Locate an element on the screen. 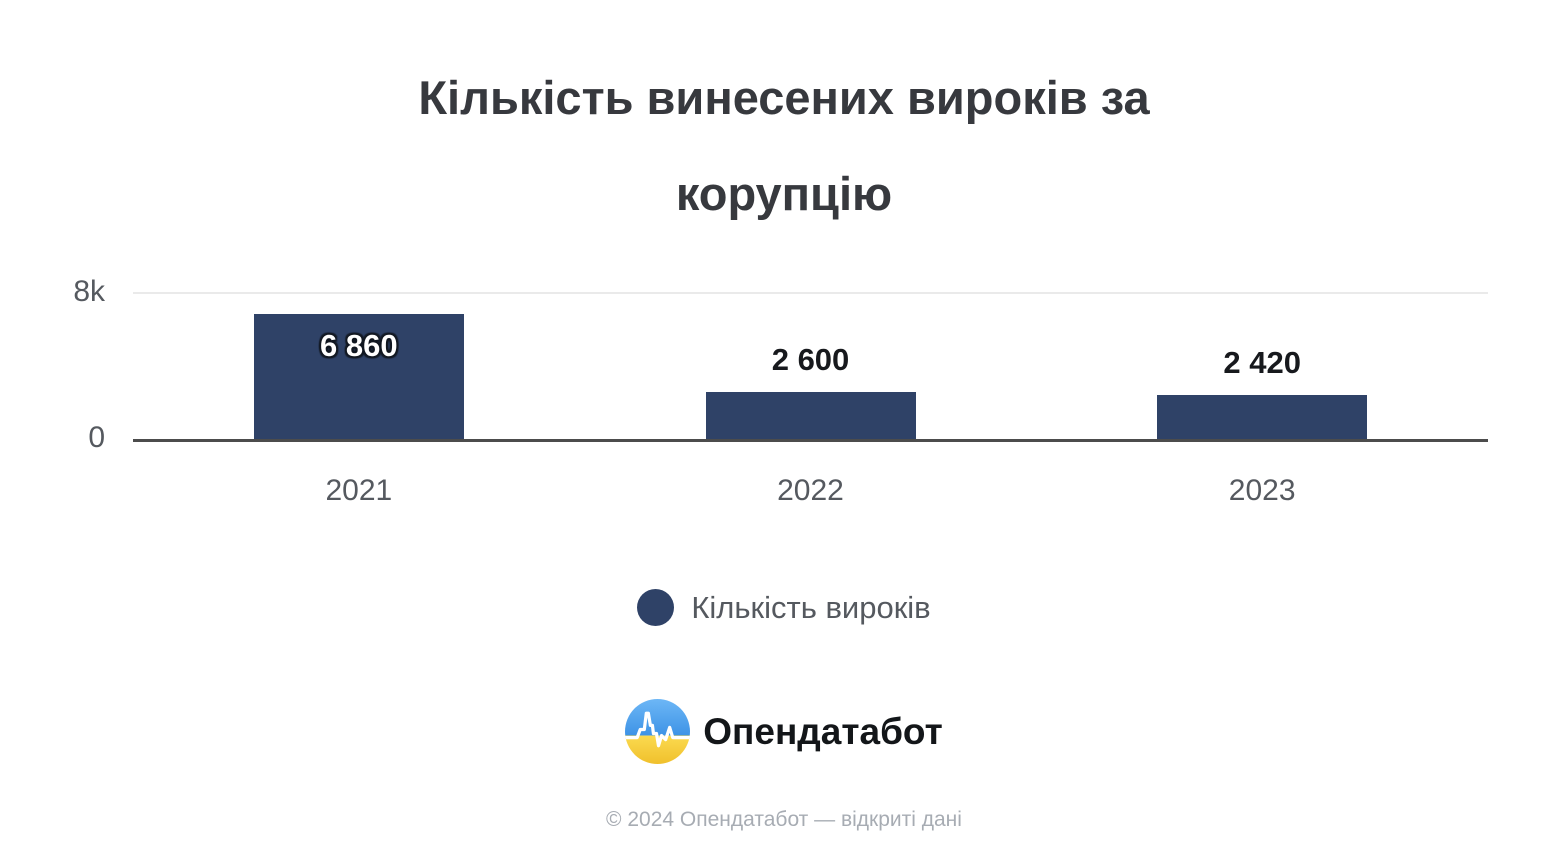 The height and width of the screenshot is (860, 1568). opendatabot-logo-text: Опендатабот is located at coordinates (823, 731).